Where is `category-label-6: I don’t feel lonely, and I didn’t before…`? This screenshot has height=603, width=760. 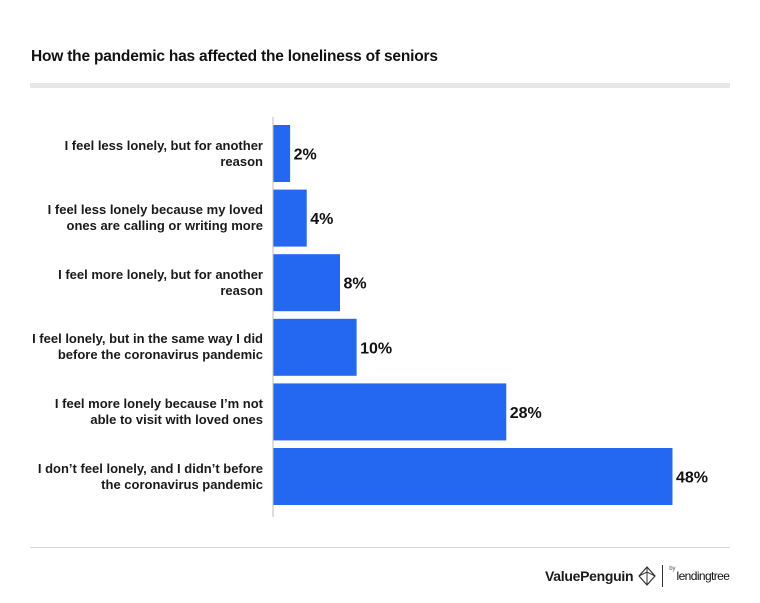 category-label-6: I don’t feel lonely, and I didn’t before… is located at coordinates (143, 477).